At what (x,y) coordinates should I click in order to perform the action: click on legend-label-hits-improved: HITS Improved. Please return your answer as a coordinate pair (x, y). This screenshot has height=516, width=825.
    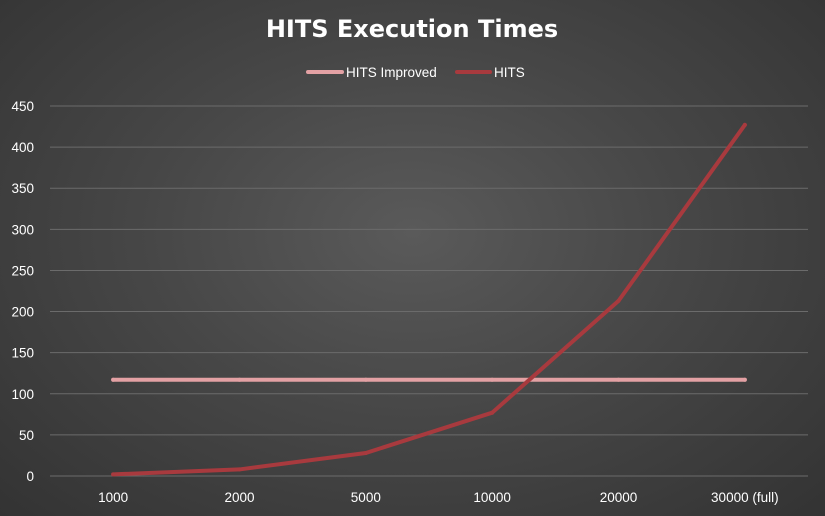
    Looking at the image, I should click on (391, 72).